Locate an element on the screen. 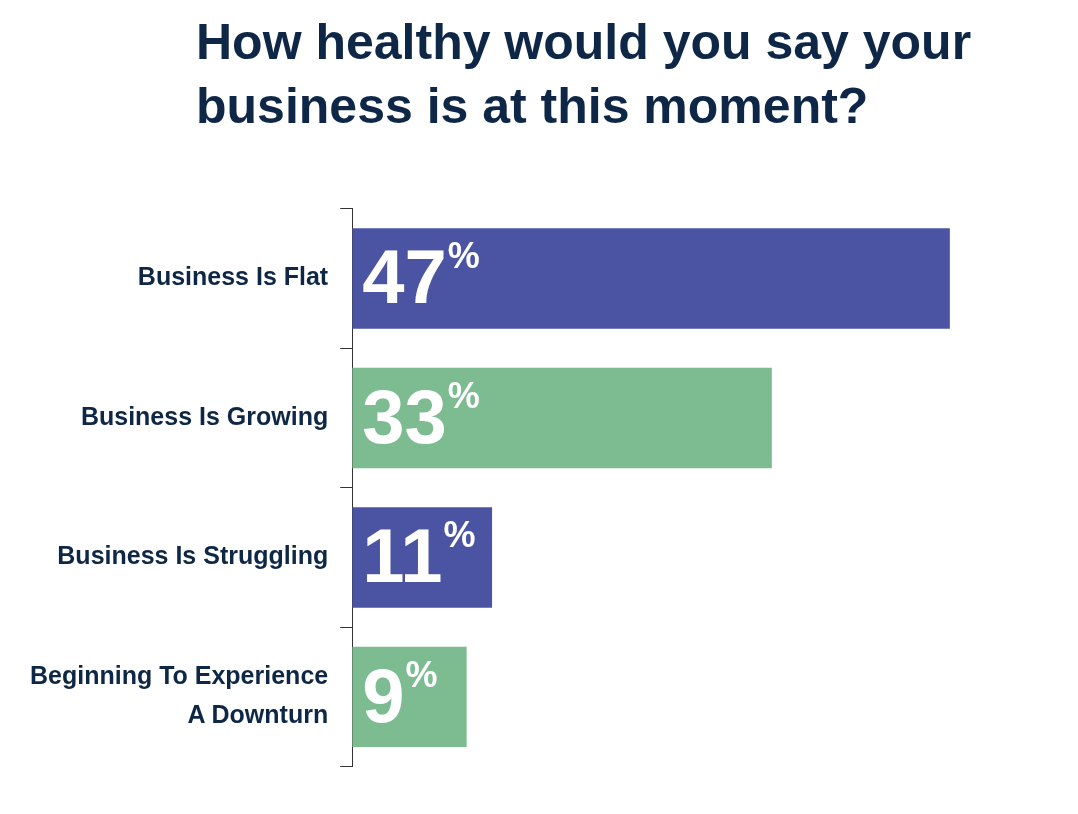  data-label: 47% is located at coordinates (421, 277).